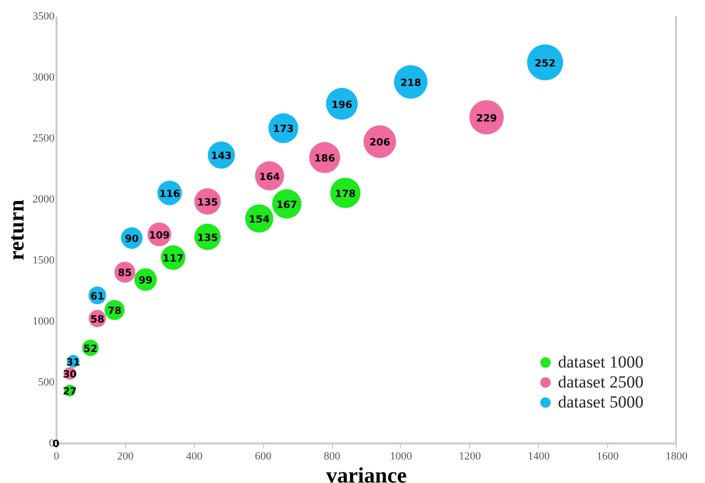 This screenshot has height=483, width=705. I want to click on y-tick-label: 500, so click(46, 382).